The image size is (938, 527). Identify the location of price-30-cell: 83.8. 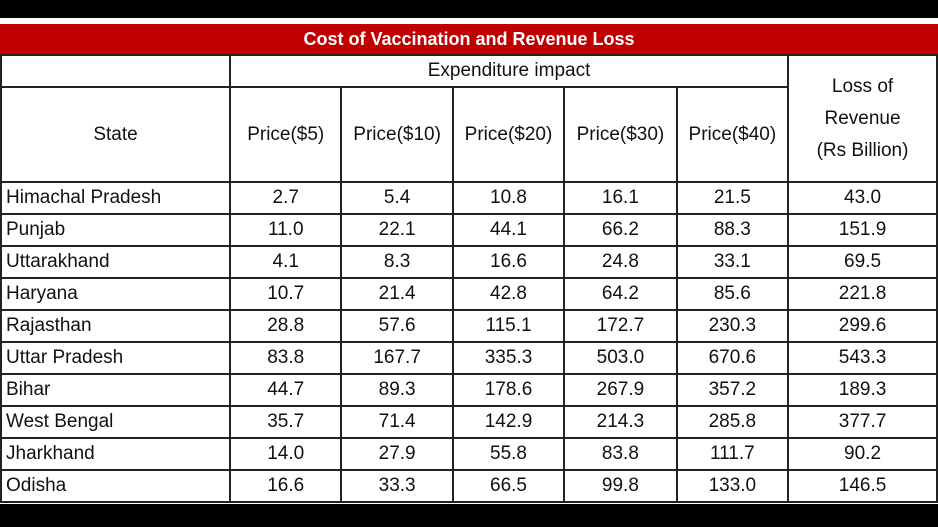
(620, 454).